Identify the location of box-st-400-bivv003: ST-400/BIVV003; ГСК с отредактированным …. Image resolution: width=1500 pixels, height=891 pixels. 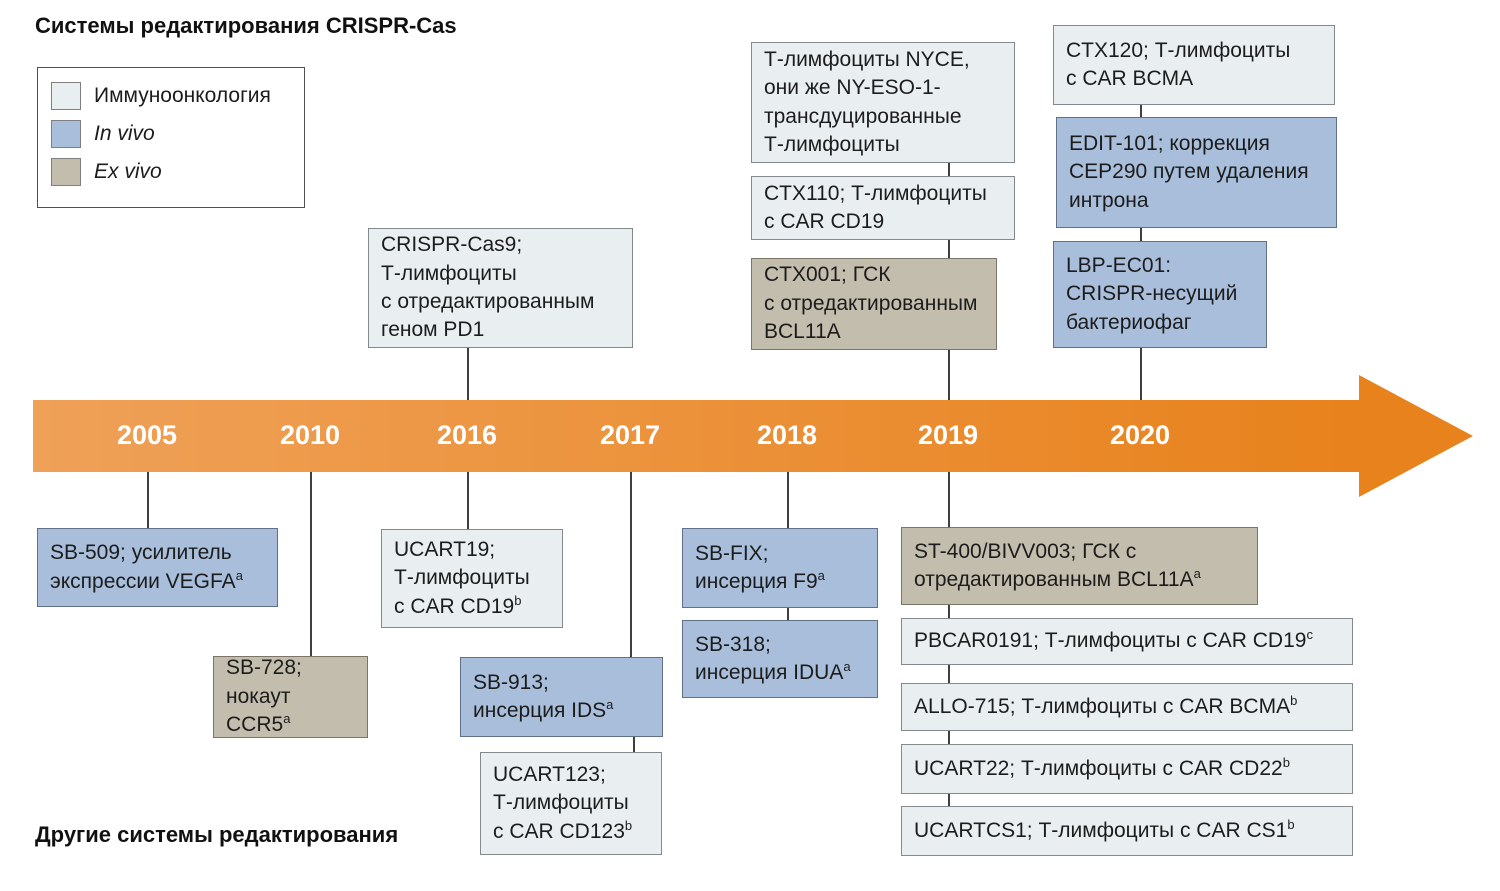
(1079, 566).